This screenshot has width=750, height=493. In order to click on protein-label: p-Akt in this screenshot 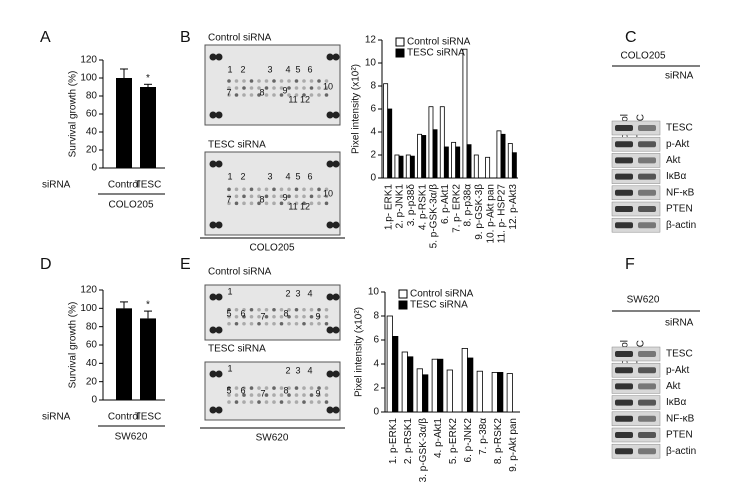, I will do `click(678, 370)`.